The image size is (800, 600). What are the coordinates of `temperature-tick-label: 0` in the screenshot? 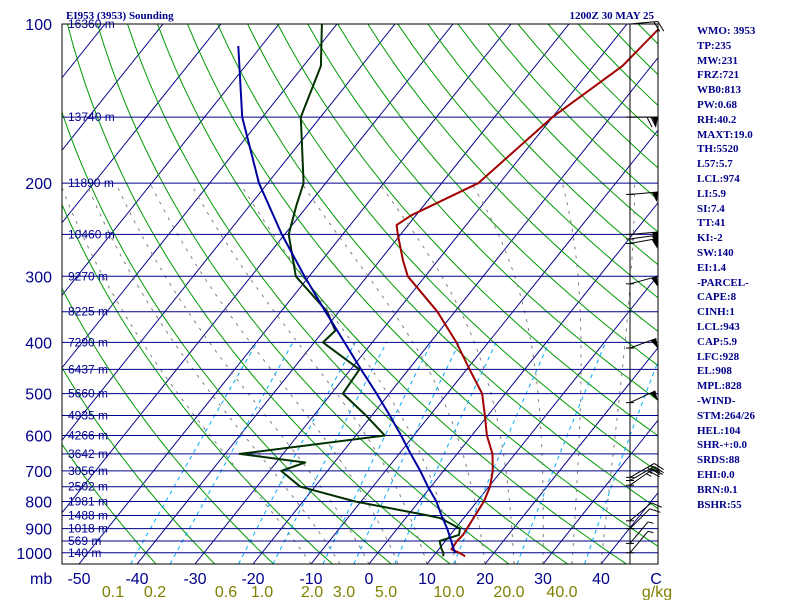 It's located at (369, 579).